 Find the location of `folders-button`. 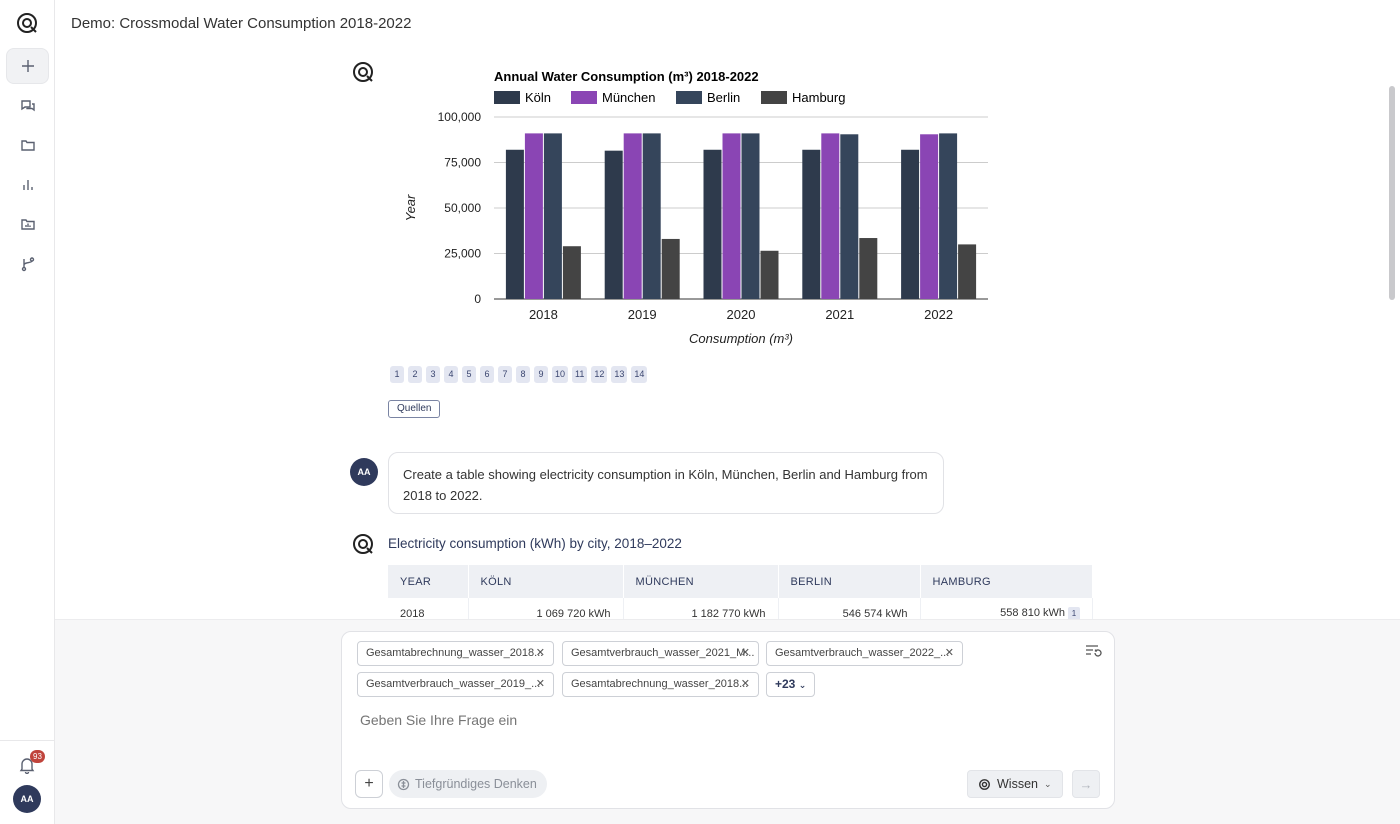

folders-button is located at coordinates (27, 145).